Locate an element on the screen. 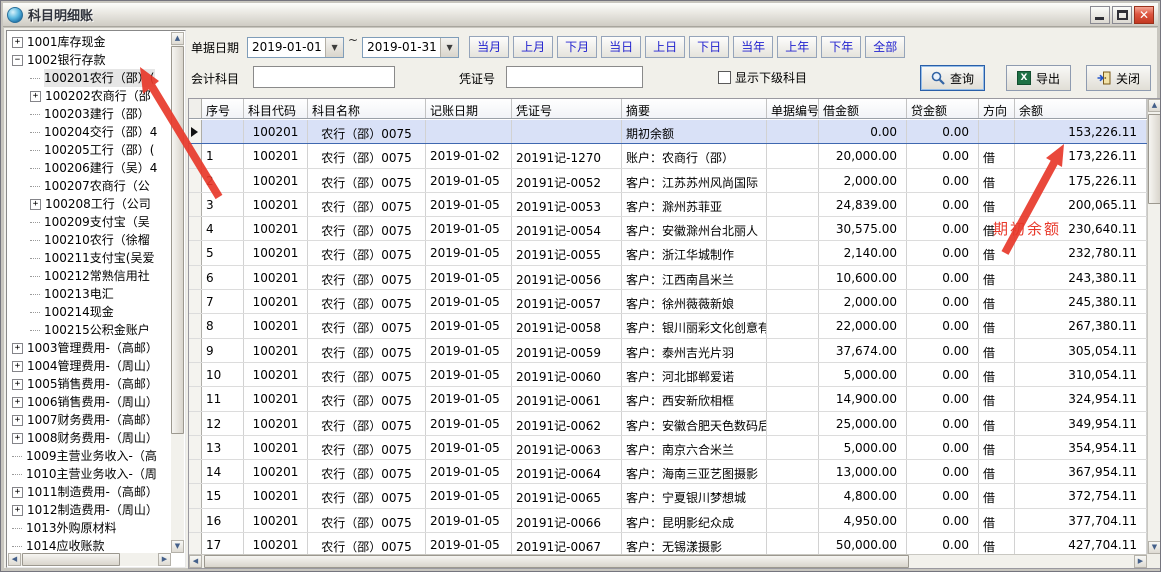  tree-item: 1010主营业务收入-（周 is located at coordinates (89, 474).